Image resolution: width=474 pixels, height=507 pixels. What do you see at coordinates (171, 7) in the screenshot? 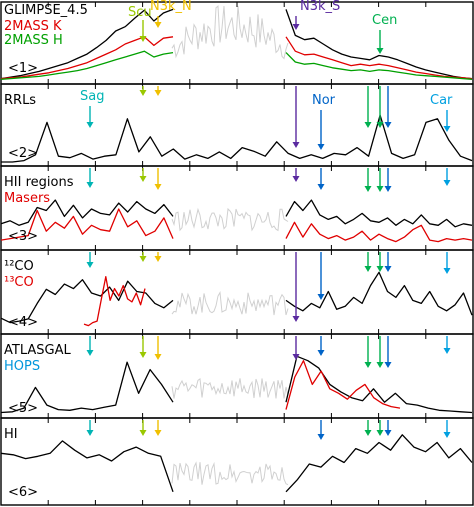
I see `marker-label: N3k_N` at bounding box center [171, 7].